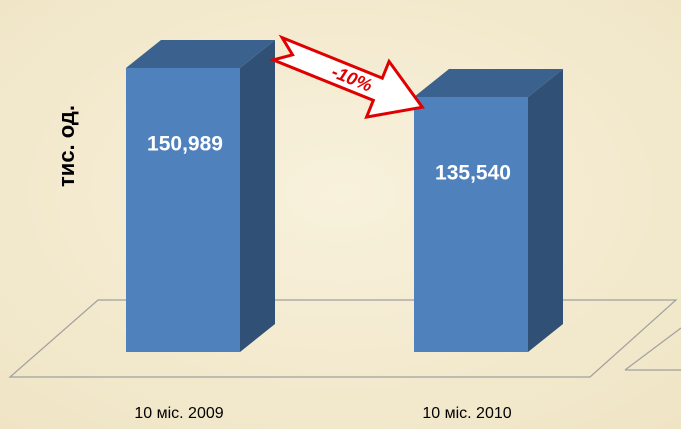  What do you see at coordinates (178, 413) in the screenshot?
I see `x-tick-label: 10 міс. 2009` at bounding box center [178, 413].